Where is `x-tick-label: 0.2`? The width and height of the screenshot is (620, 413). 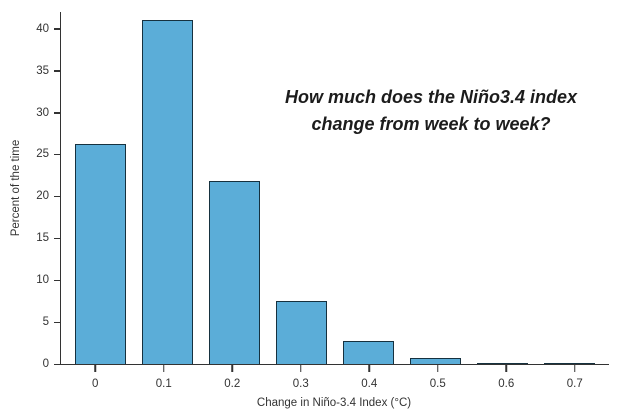
x-tick-label: 0.2 is located at coordinates (232, 384).